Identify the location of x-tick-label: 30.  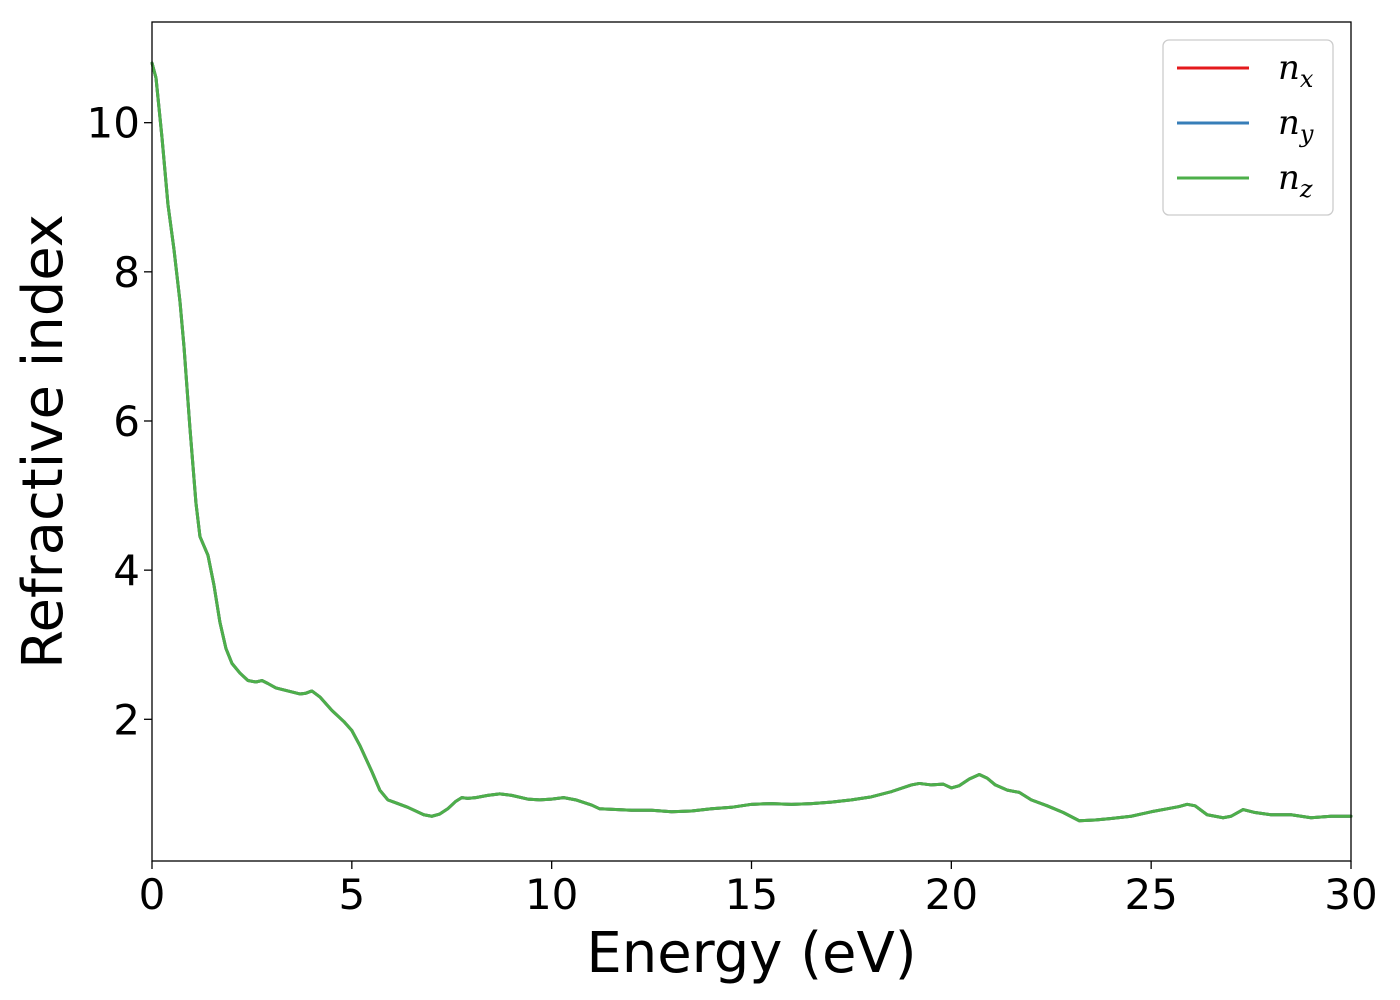
(1350, 894).